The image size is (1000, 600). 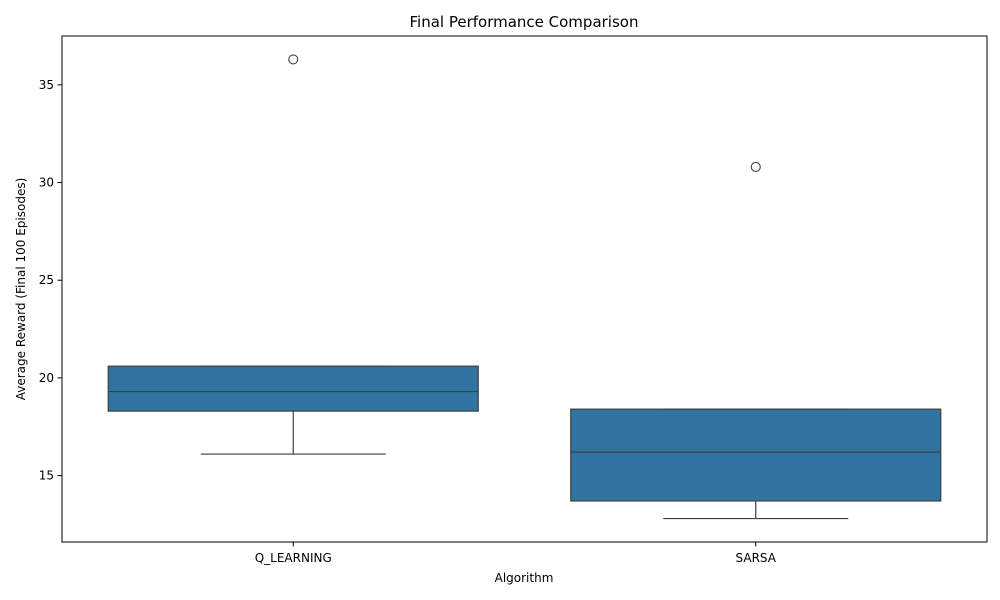 I want to click on y-axis-label: Average Reward (Final 100 Episodes), so click(x=21, y=289).